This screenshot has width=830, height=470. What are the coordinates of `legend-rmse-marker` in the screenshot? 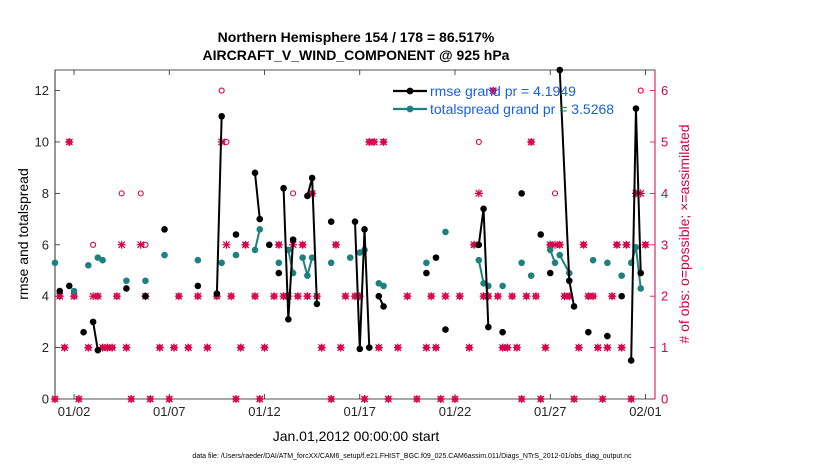 It's located at (410, 91).